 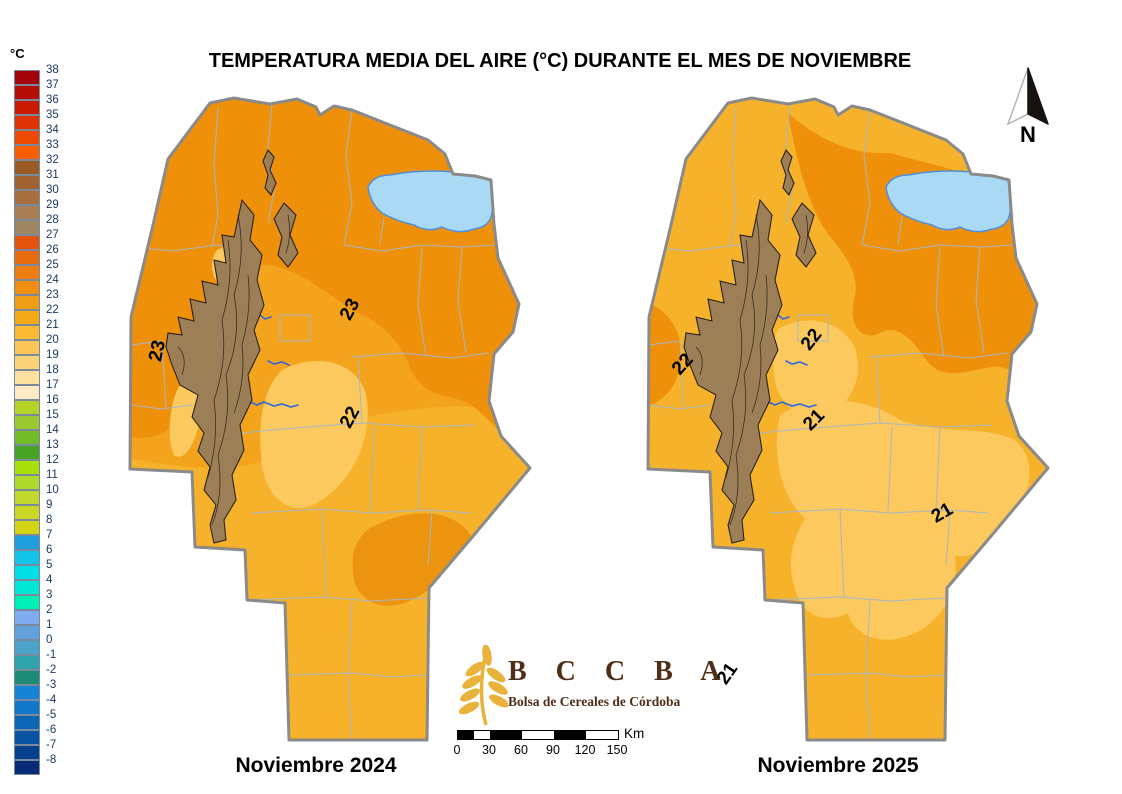 I want to click on legend-value: 33, so click(x=52, y=145).